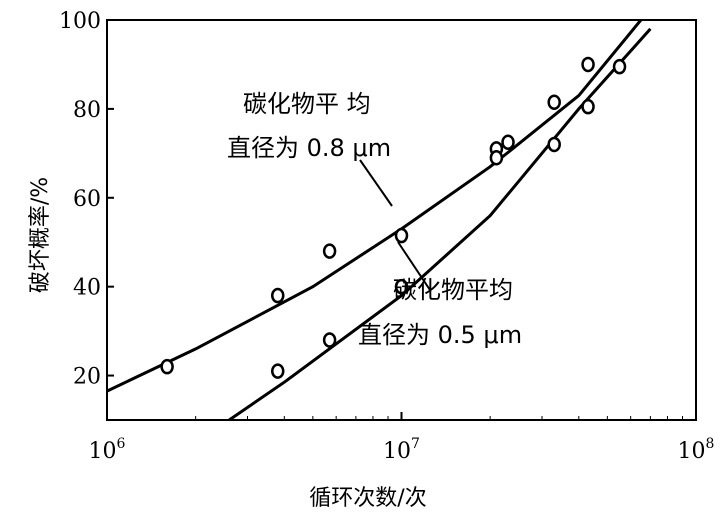 The height and width of the screenshot is (519, 727). Describe the element at coordinates (107, 450) in the screenshot. I see `x-tick-label-0: 10⁶` at that location.